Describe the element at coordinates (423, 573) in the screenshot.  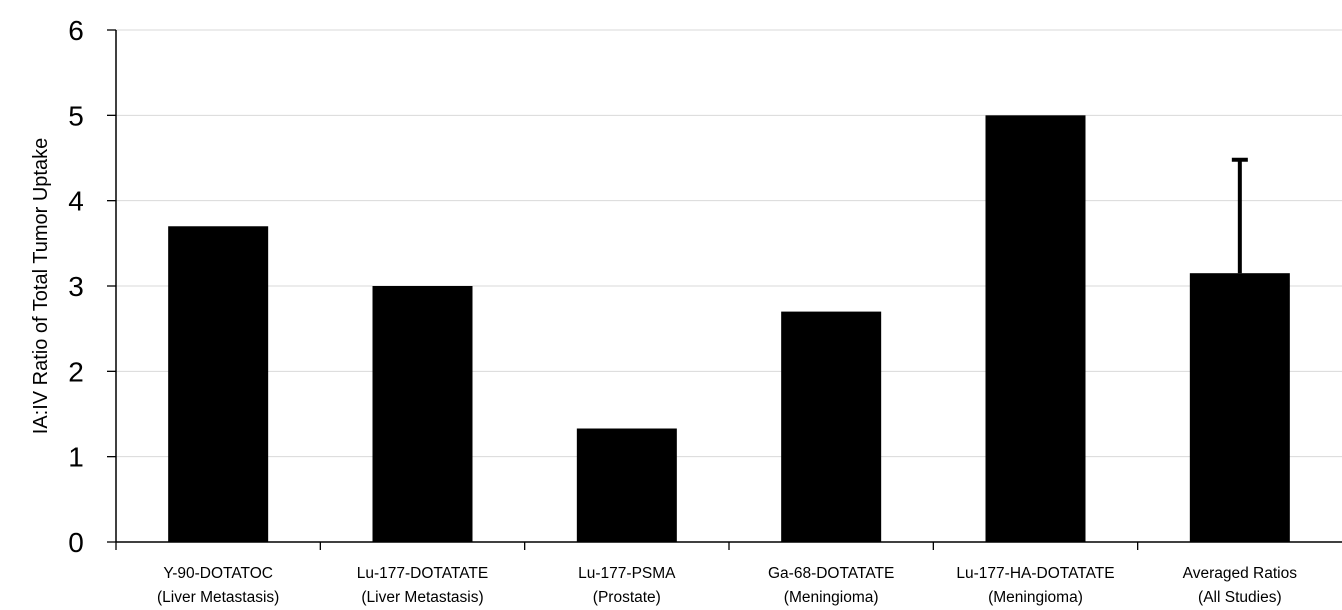
I see `x-tick-label: Lu-177-DOTATATE` at that location.